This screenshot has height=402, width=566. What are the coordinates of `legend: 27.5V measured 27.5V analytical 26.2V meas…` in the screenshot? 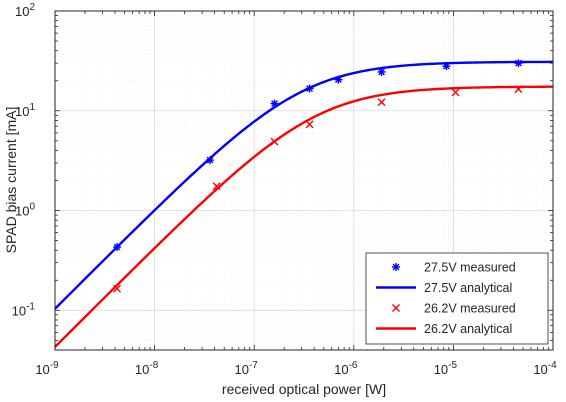 It's located at (457, 298).